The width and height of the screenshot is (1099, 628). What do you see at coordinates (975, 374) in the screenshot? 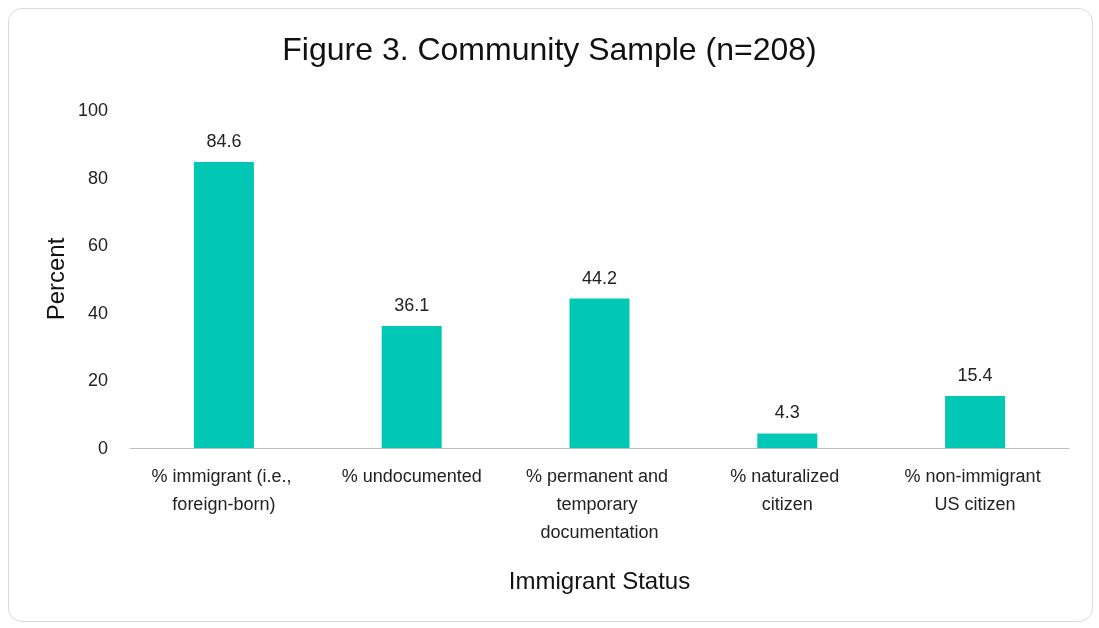
I see `data-label: 15.4` at bounding box center [975, 374].